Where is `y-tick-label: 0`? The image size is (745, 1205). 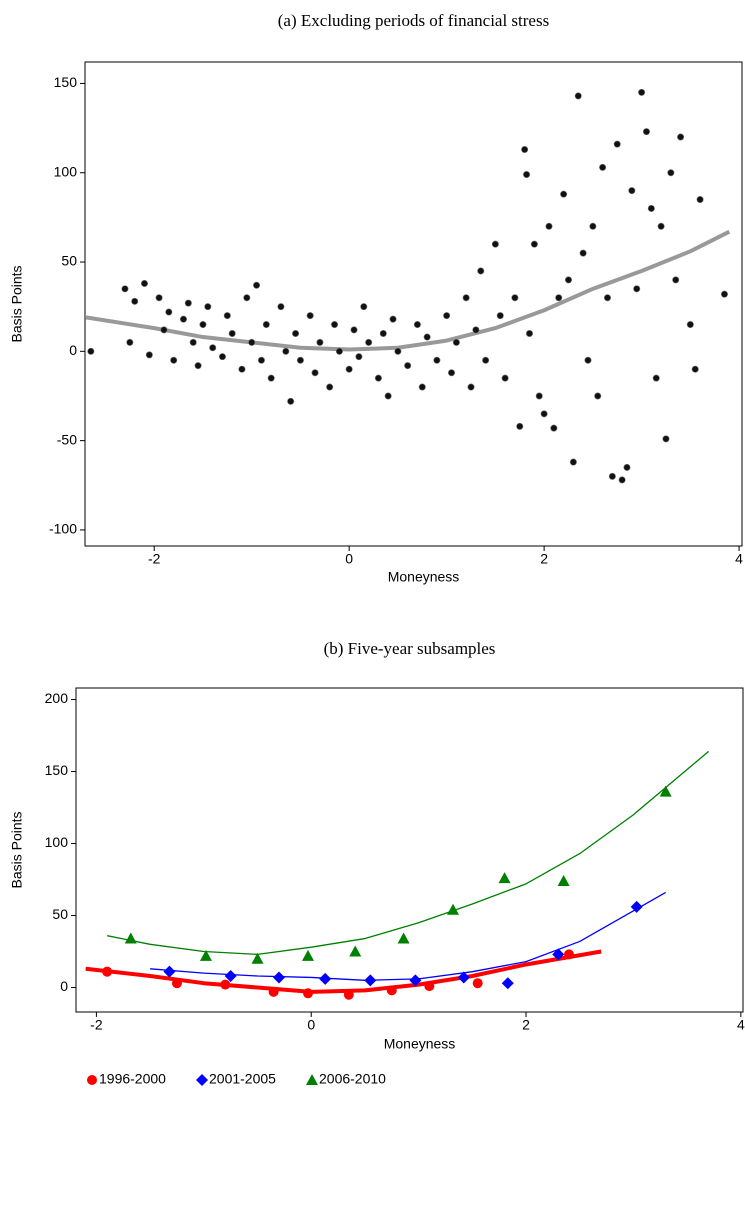 y-tick-label: 0 is located at coordinates (73, 350).